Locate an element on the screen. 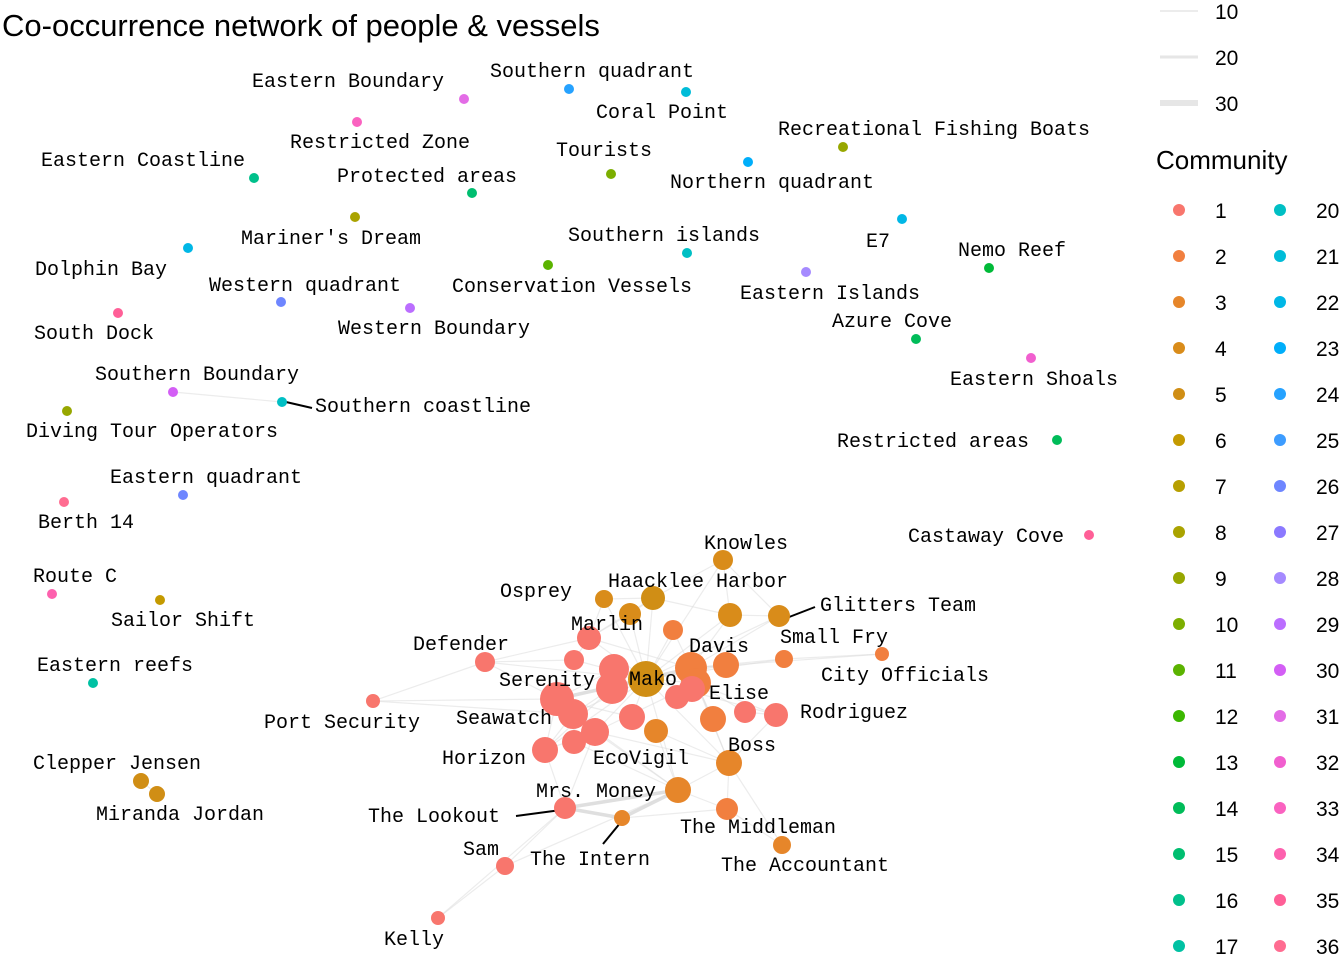 The image size is (1344, 960). node-label-southern-islands: Southern islands is located at coordinates (664, 236).